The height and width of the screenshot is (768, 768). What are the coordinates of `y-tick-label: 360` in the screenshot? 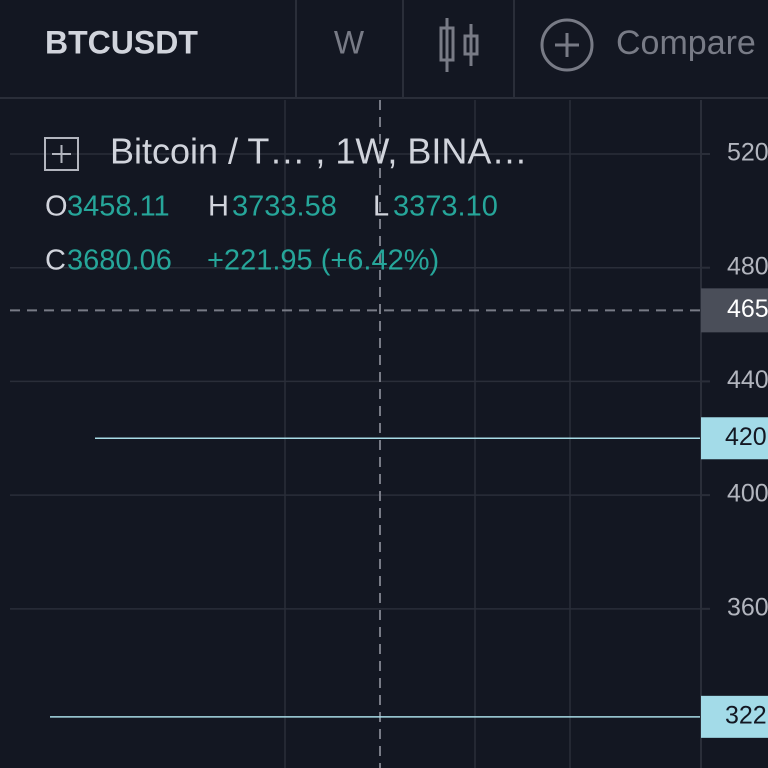 It's located at (747, 607).